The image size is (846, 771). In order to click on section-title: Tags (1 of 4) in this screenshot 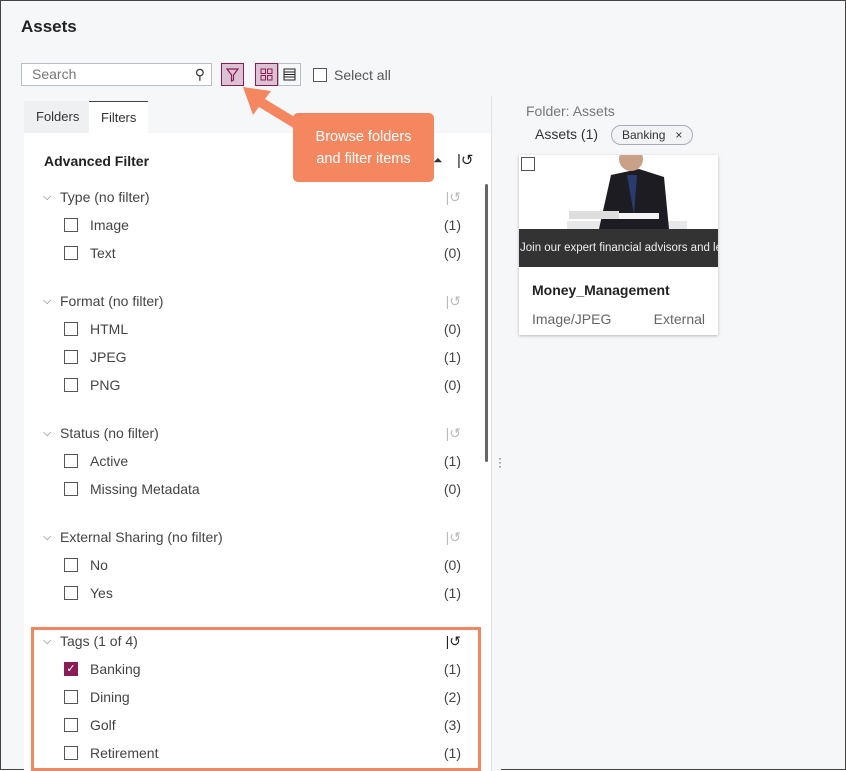, I will do `click(99, 641)`.